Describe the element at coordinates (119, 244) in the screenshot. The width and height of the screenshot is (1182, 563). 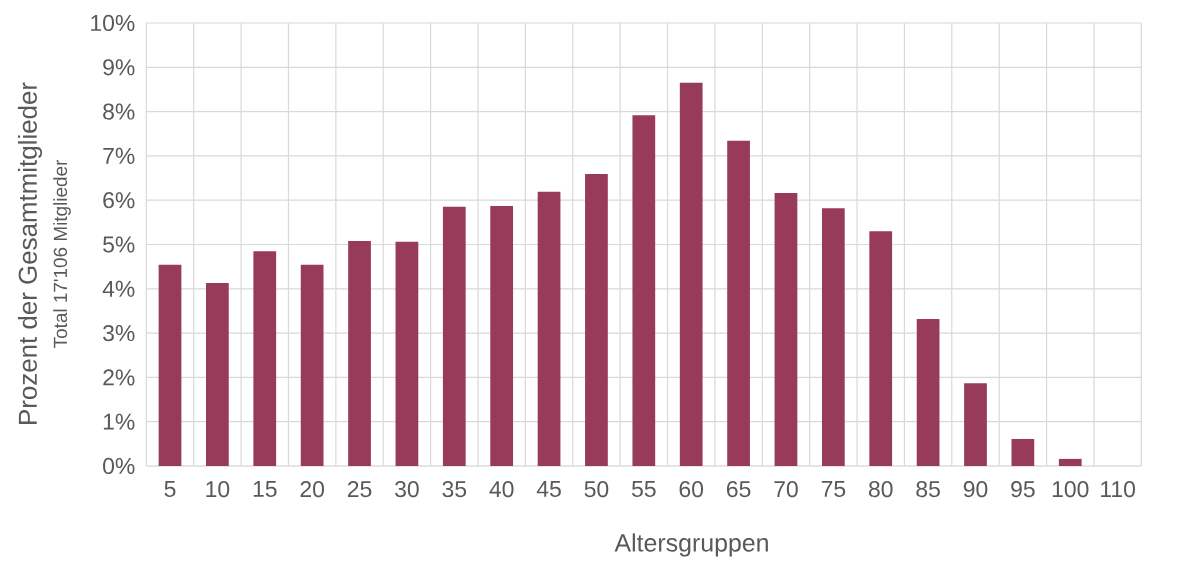
I see `y-tick-label: 5%` at that location.